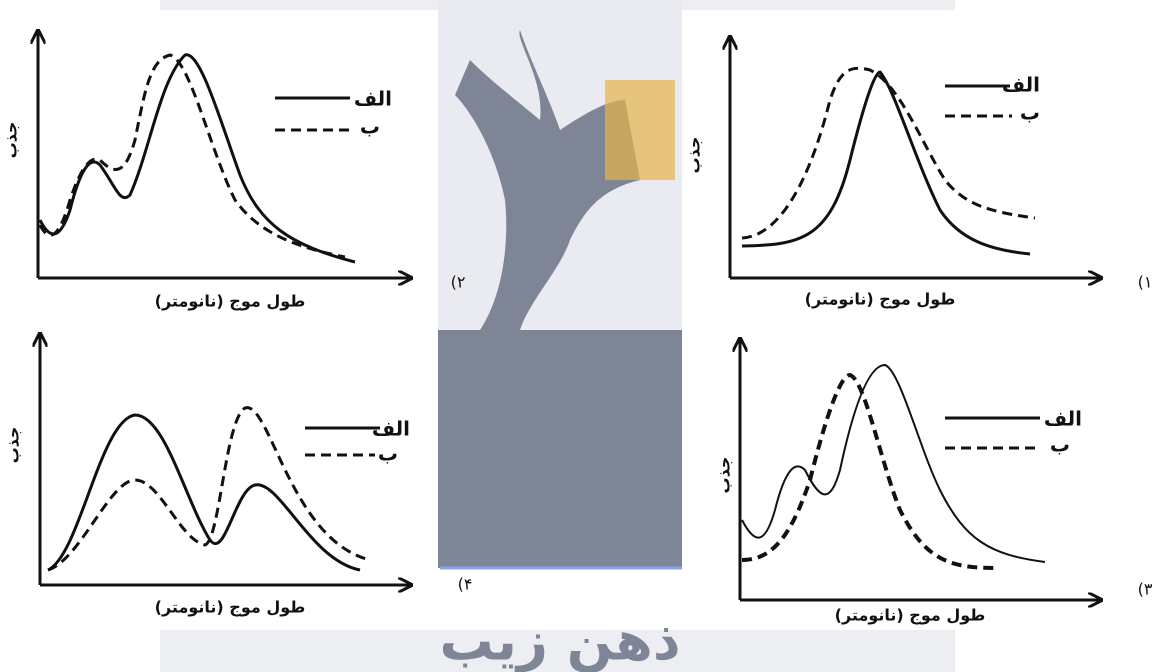 The height and width of the screenshot is (672, 1160). I want to click on watermark-band-bottom, so click(557, 651).